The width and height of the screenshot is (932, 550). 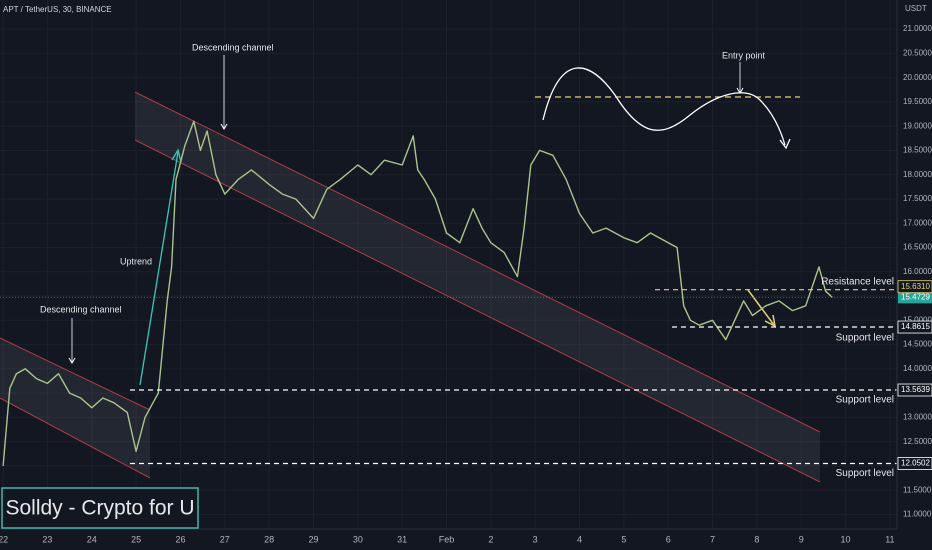 What do you see at coordinates (917, 514) in the screenshot?
I see `y-tick-label: 11.0000` at bounding box center [917, 514].